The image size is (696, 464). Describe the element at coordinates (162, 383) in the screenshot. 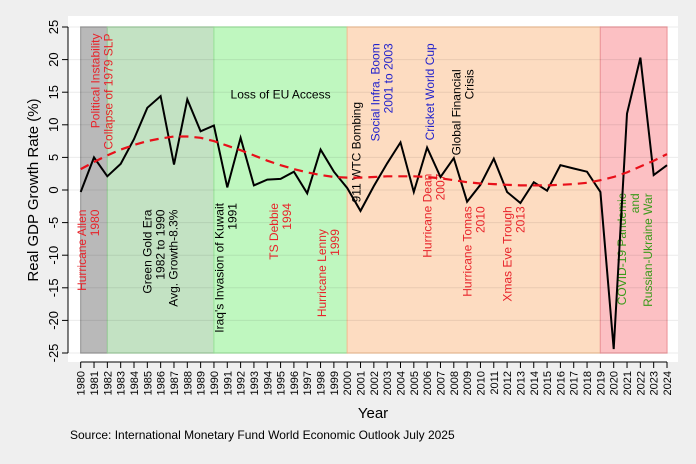

I see `x-tick-label: 1986` at that location.